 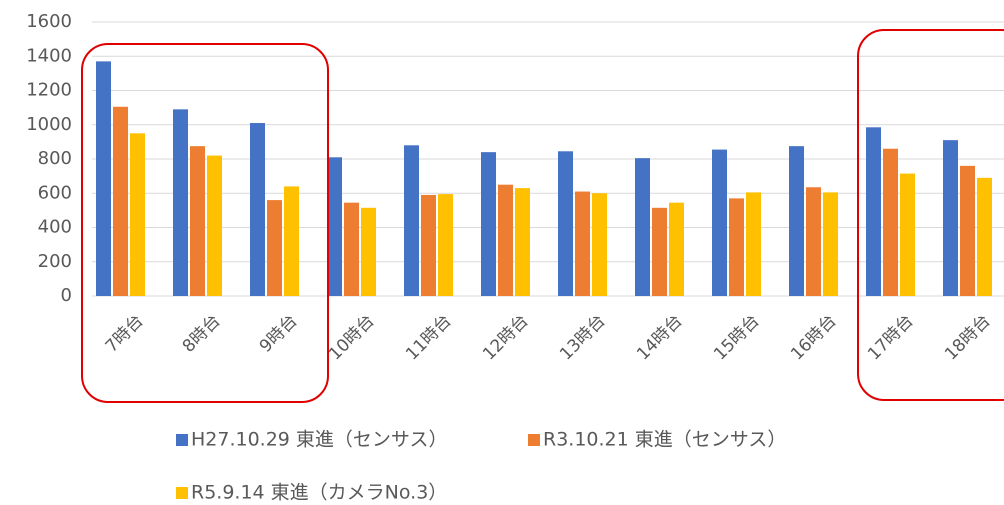 I want to click on y-tick-label: 1200, so click(x=49, y=90).